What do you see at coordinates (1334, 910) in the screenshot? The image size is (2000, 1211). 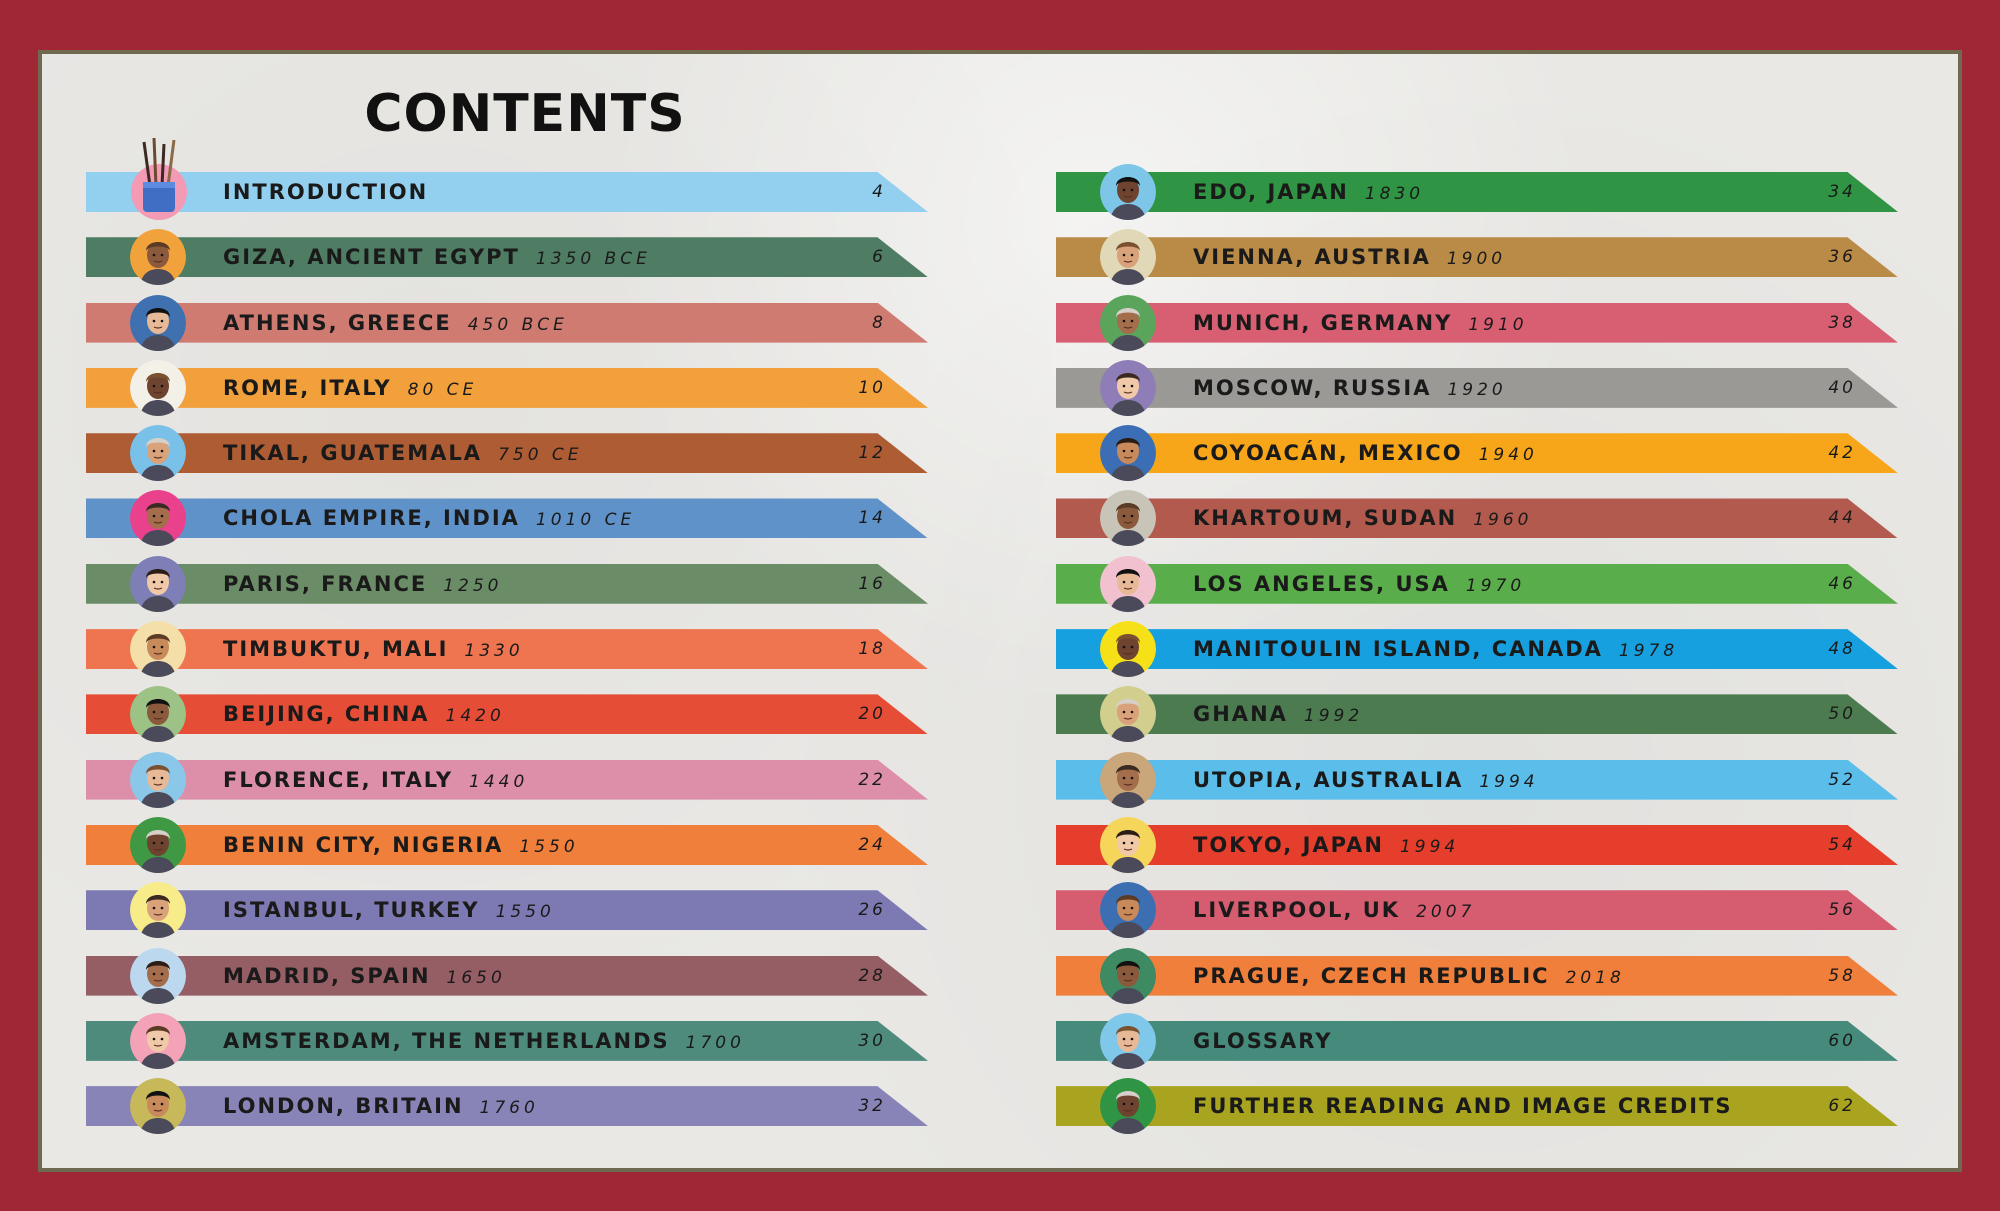 I see `entry-title: LIVERPOOL, UK 2007` at bounding box center [1334, 910].